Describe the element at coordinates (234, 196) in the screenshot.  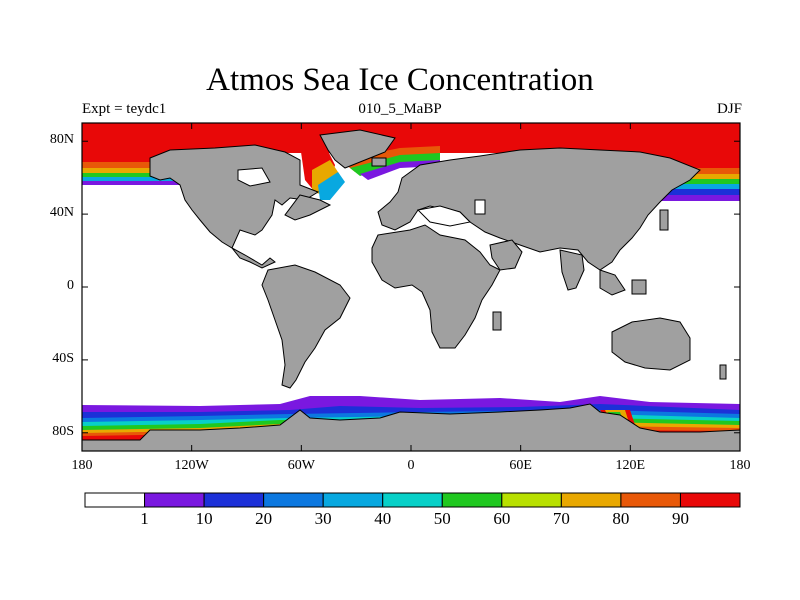
I see `north-america` at that location.